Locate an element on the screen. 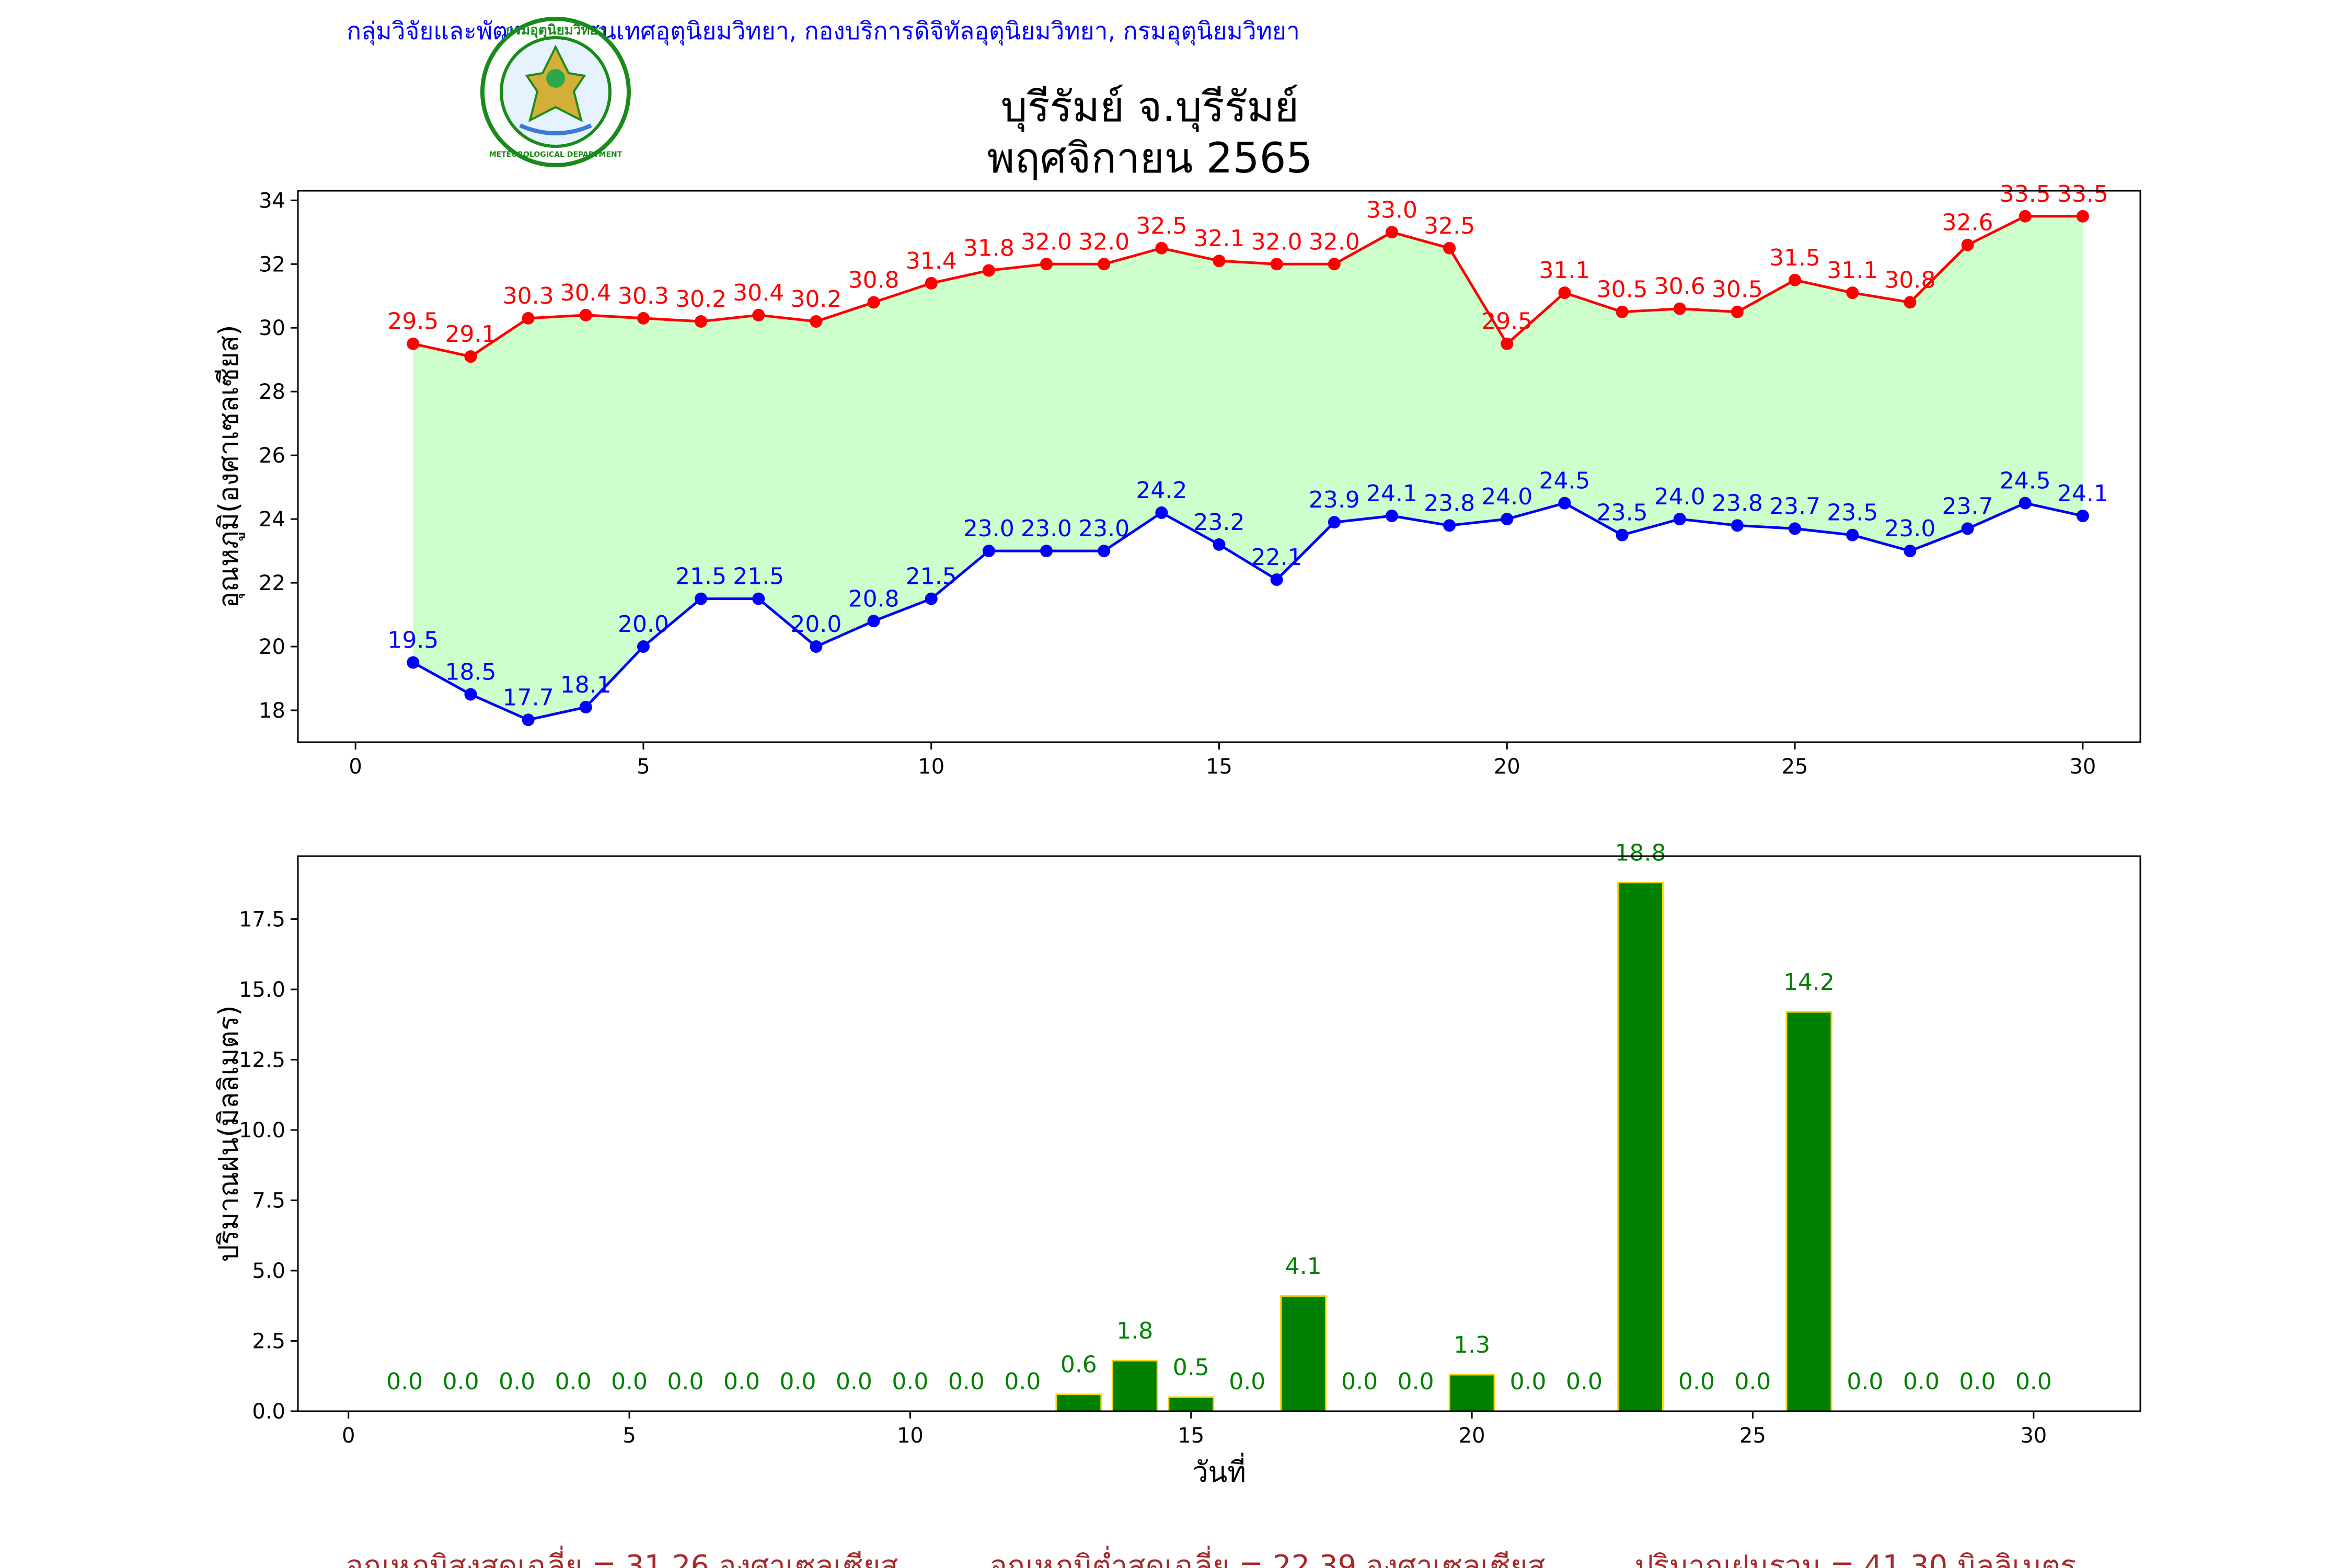 The image size is (2352, 1568). max-temperature-data-label: 32.1 is located at coordinates (1219, 238).